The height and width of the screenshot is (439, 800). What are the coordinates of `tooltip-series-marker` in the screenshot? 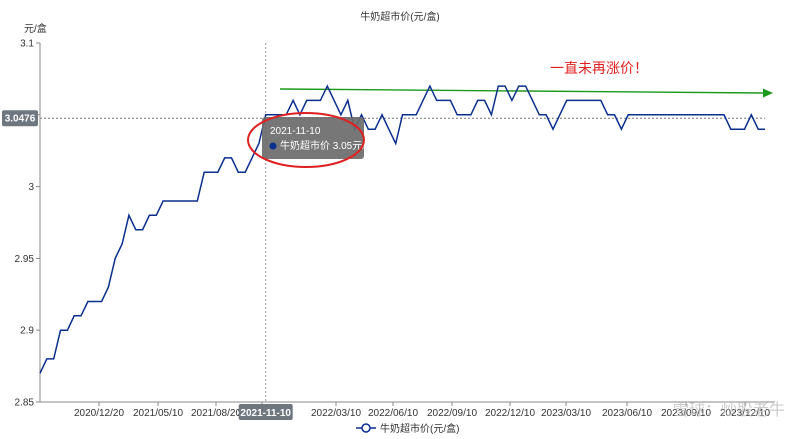 It's located at (273, 146).